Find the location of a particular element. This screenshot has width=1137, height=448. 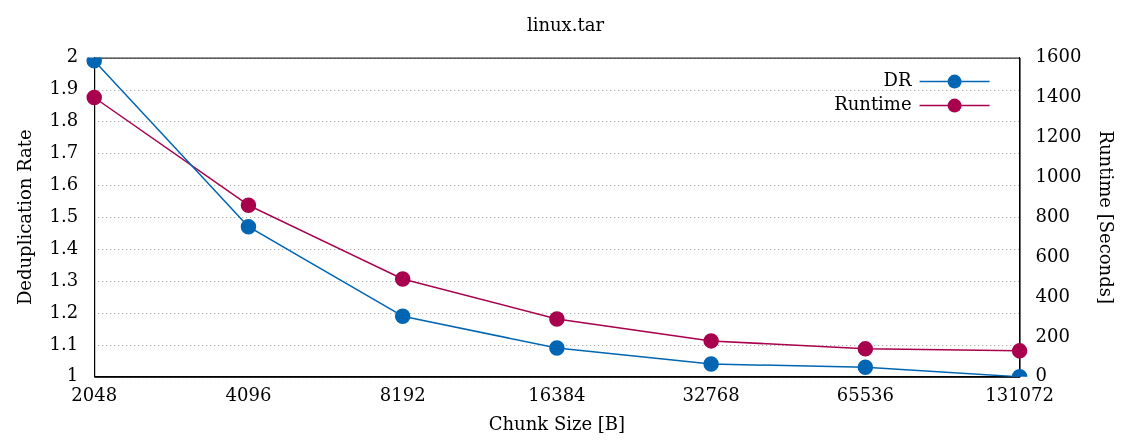

y-tick-label: 1.1 is located at coordinates (64, 343).